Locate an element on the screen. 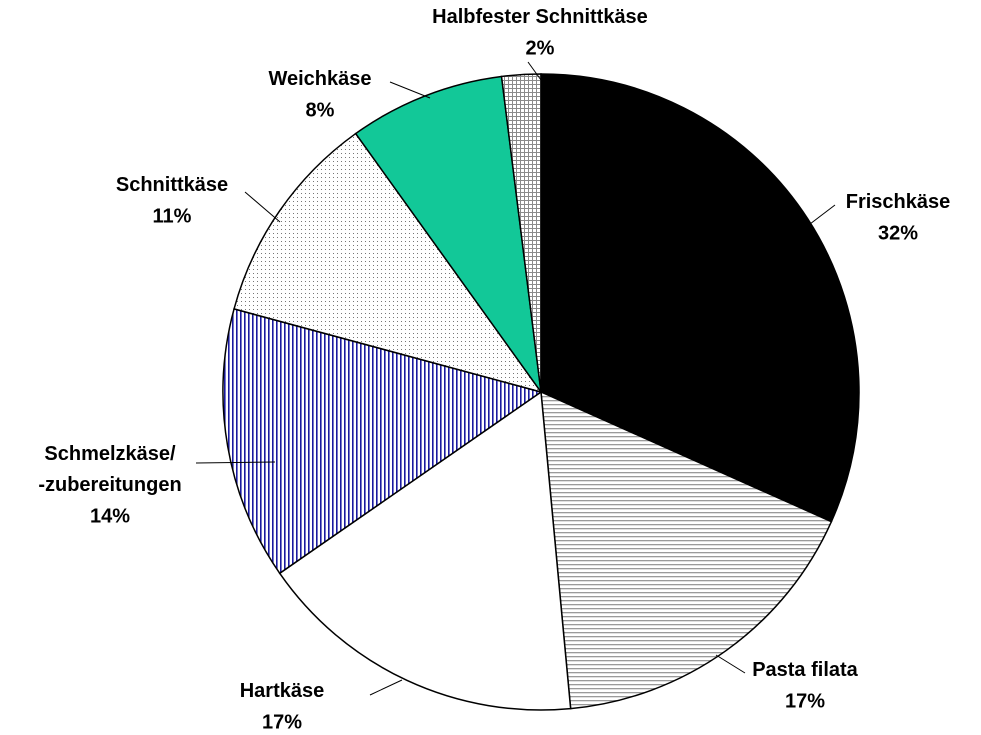 This screenshot has width=981, height=735. value-label: 32% is located at coordinates (898, 233).